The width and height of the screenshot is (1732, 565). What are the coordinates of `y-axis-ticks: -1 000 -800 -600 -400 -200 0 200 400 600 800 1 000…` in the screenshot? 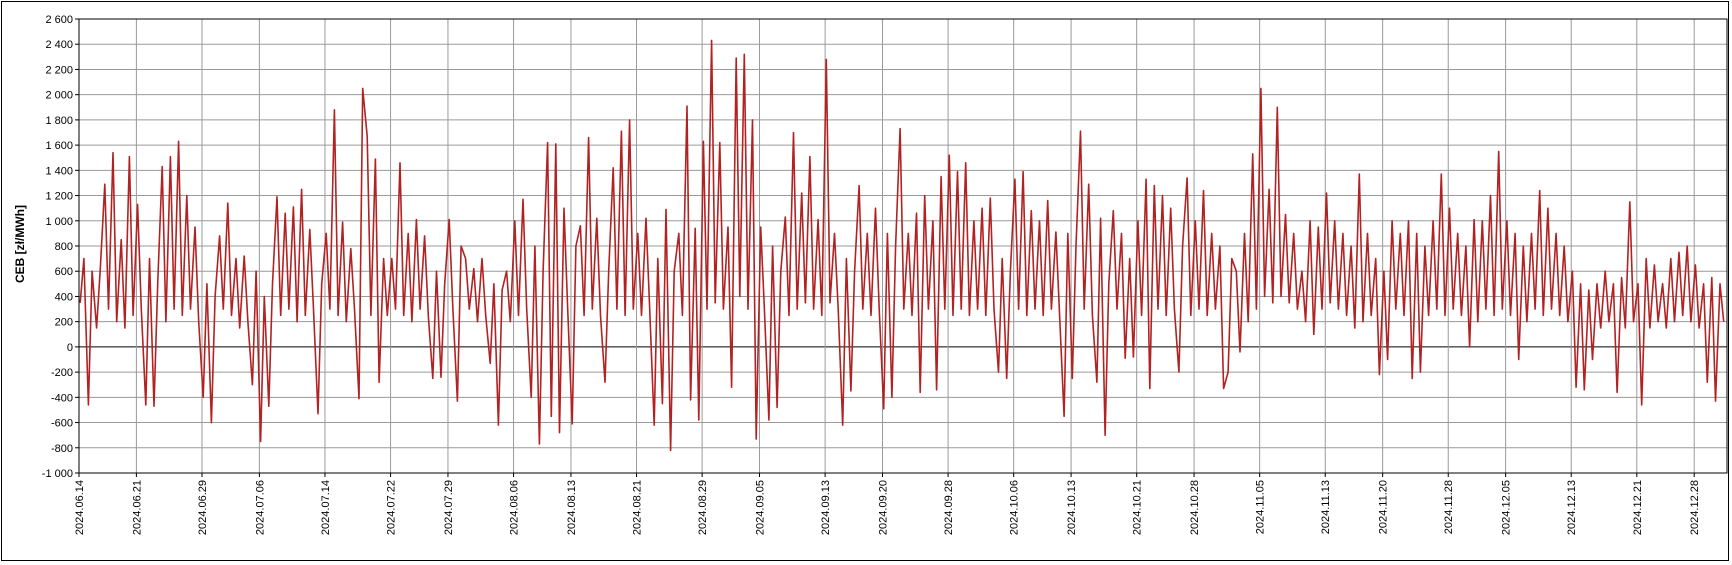 It's located at (60, 247).